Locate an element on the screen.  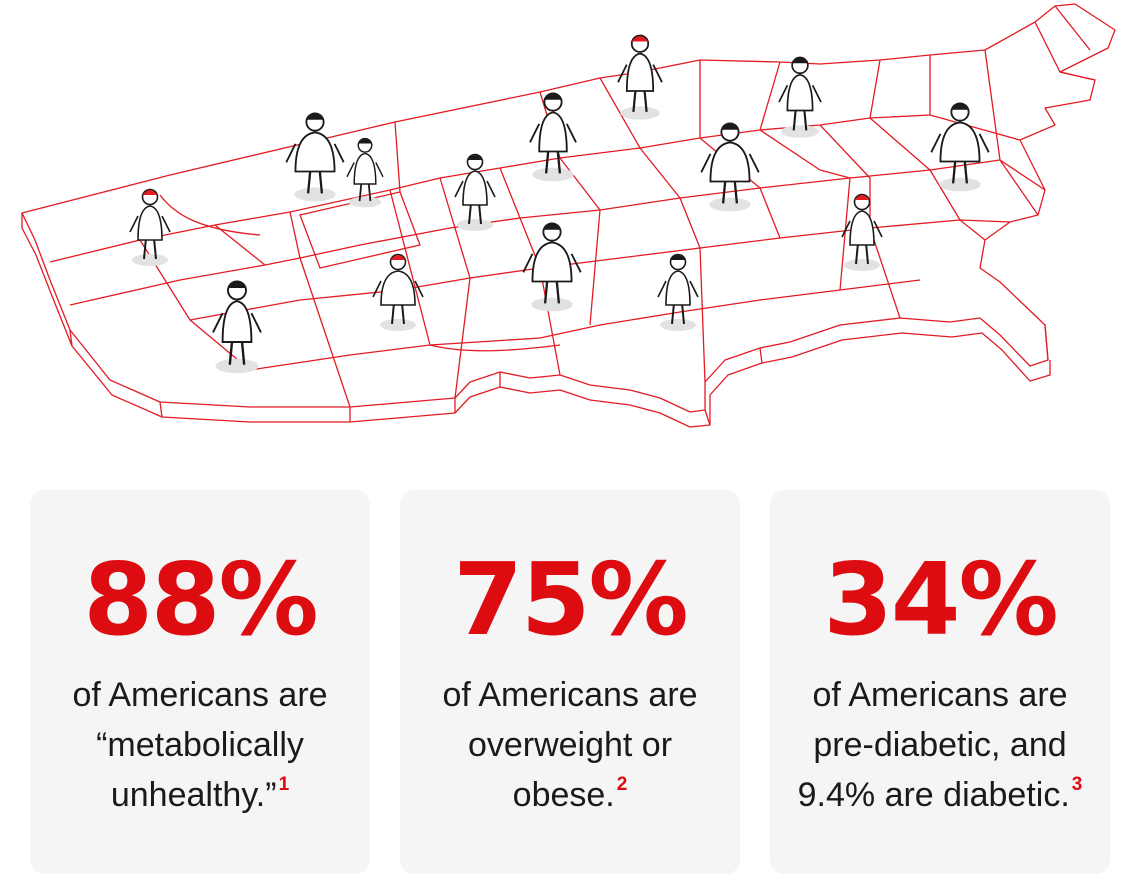
stat-line-last: 9.4% are diabetic. 3 is located at coordinates (940, 795).